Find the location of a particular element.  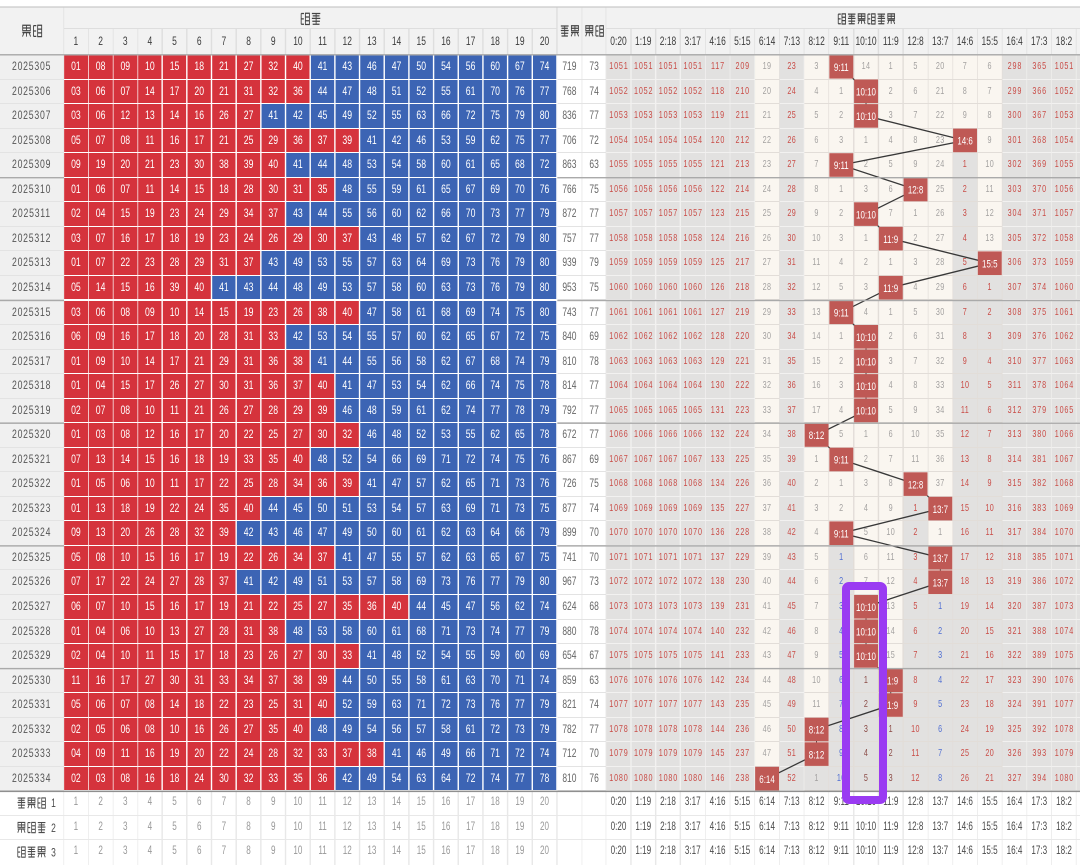

svg-text: 1 is located at coordinates (53, 804).